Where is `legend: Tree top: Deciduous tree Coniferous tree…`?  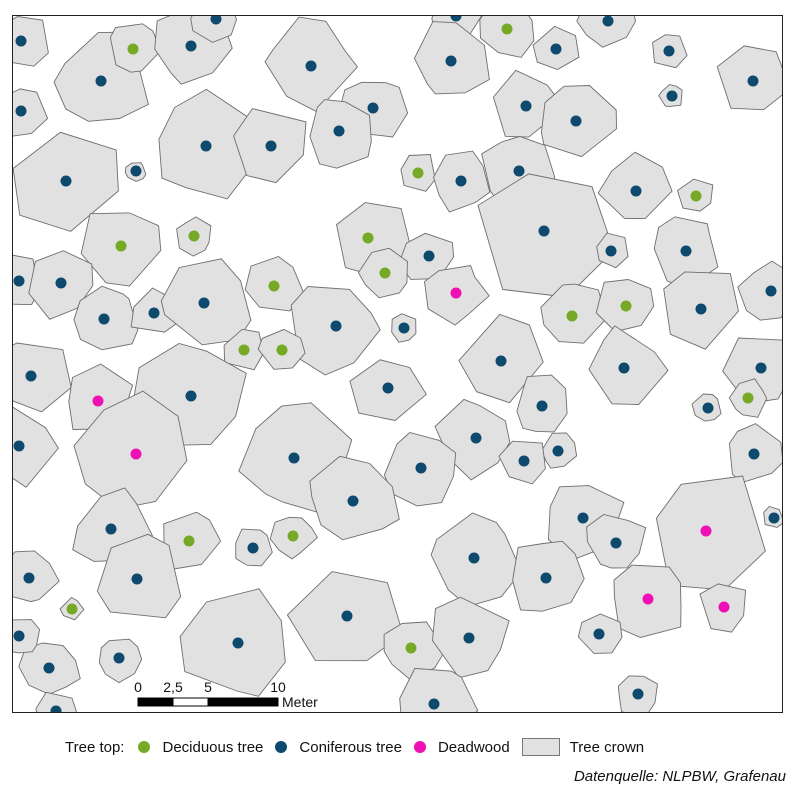
legend: Tree top: Deciduous tree Coniferous tree… is located at coordinates (360, 747).